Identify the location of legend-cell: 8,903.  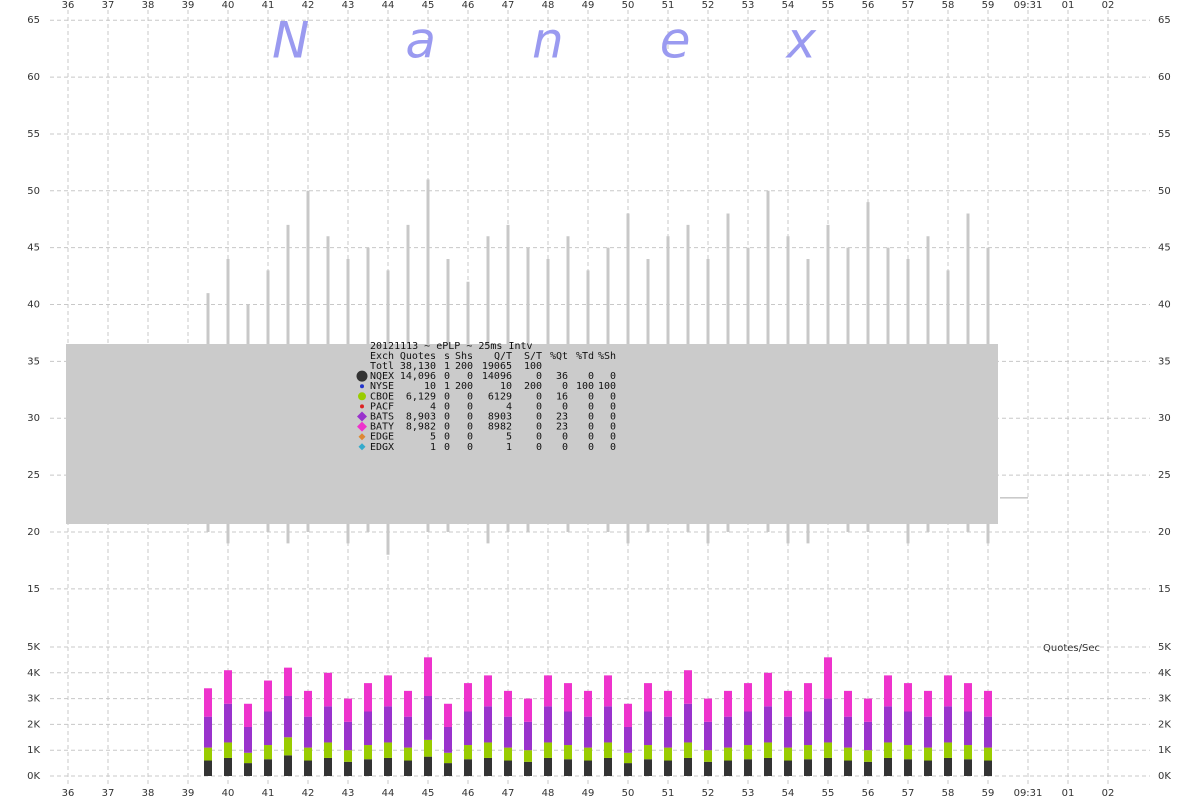
(421, 417).